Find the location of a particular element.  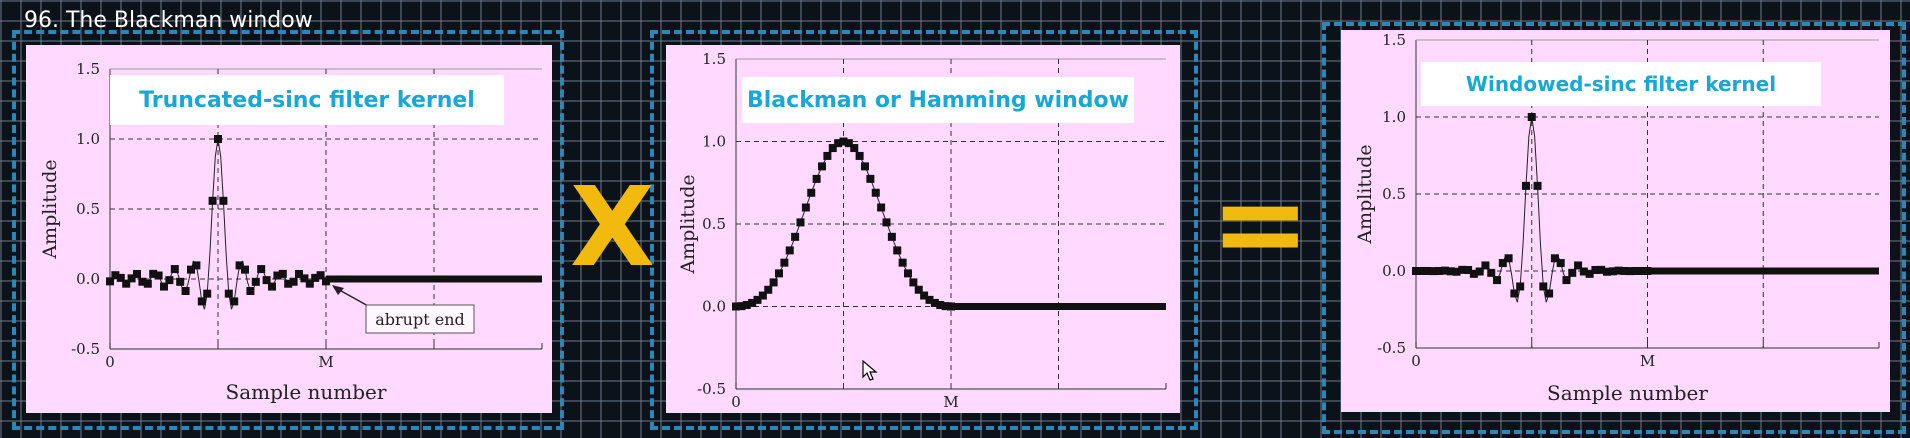

chart-title: Blackman or Hamming window is located at coordinates (938, 100).